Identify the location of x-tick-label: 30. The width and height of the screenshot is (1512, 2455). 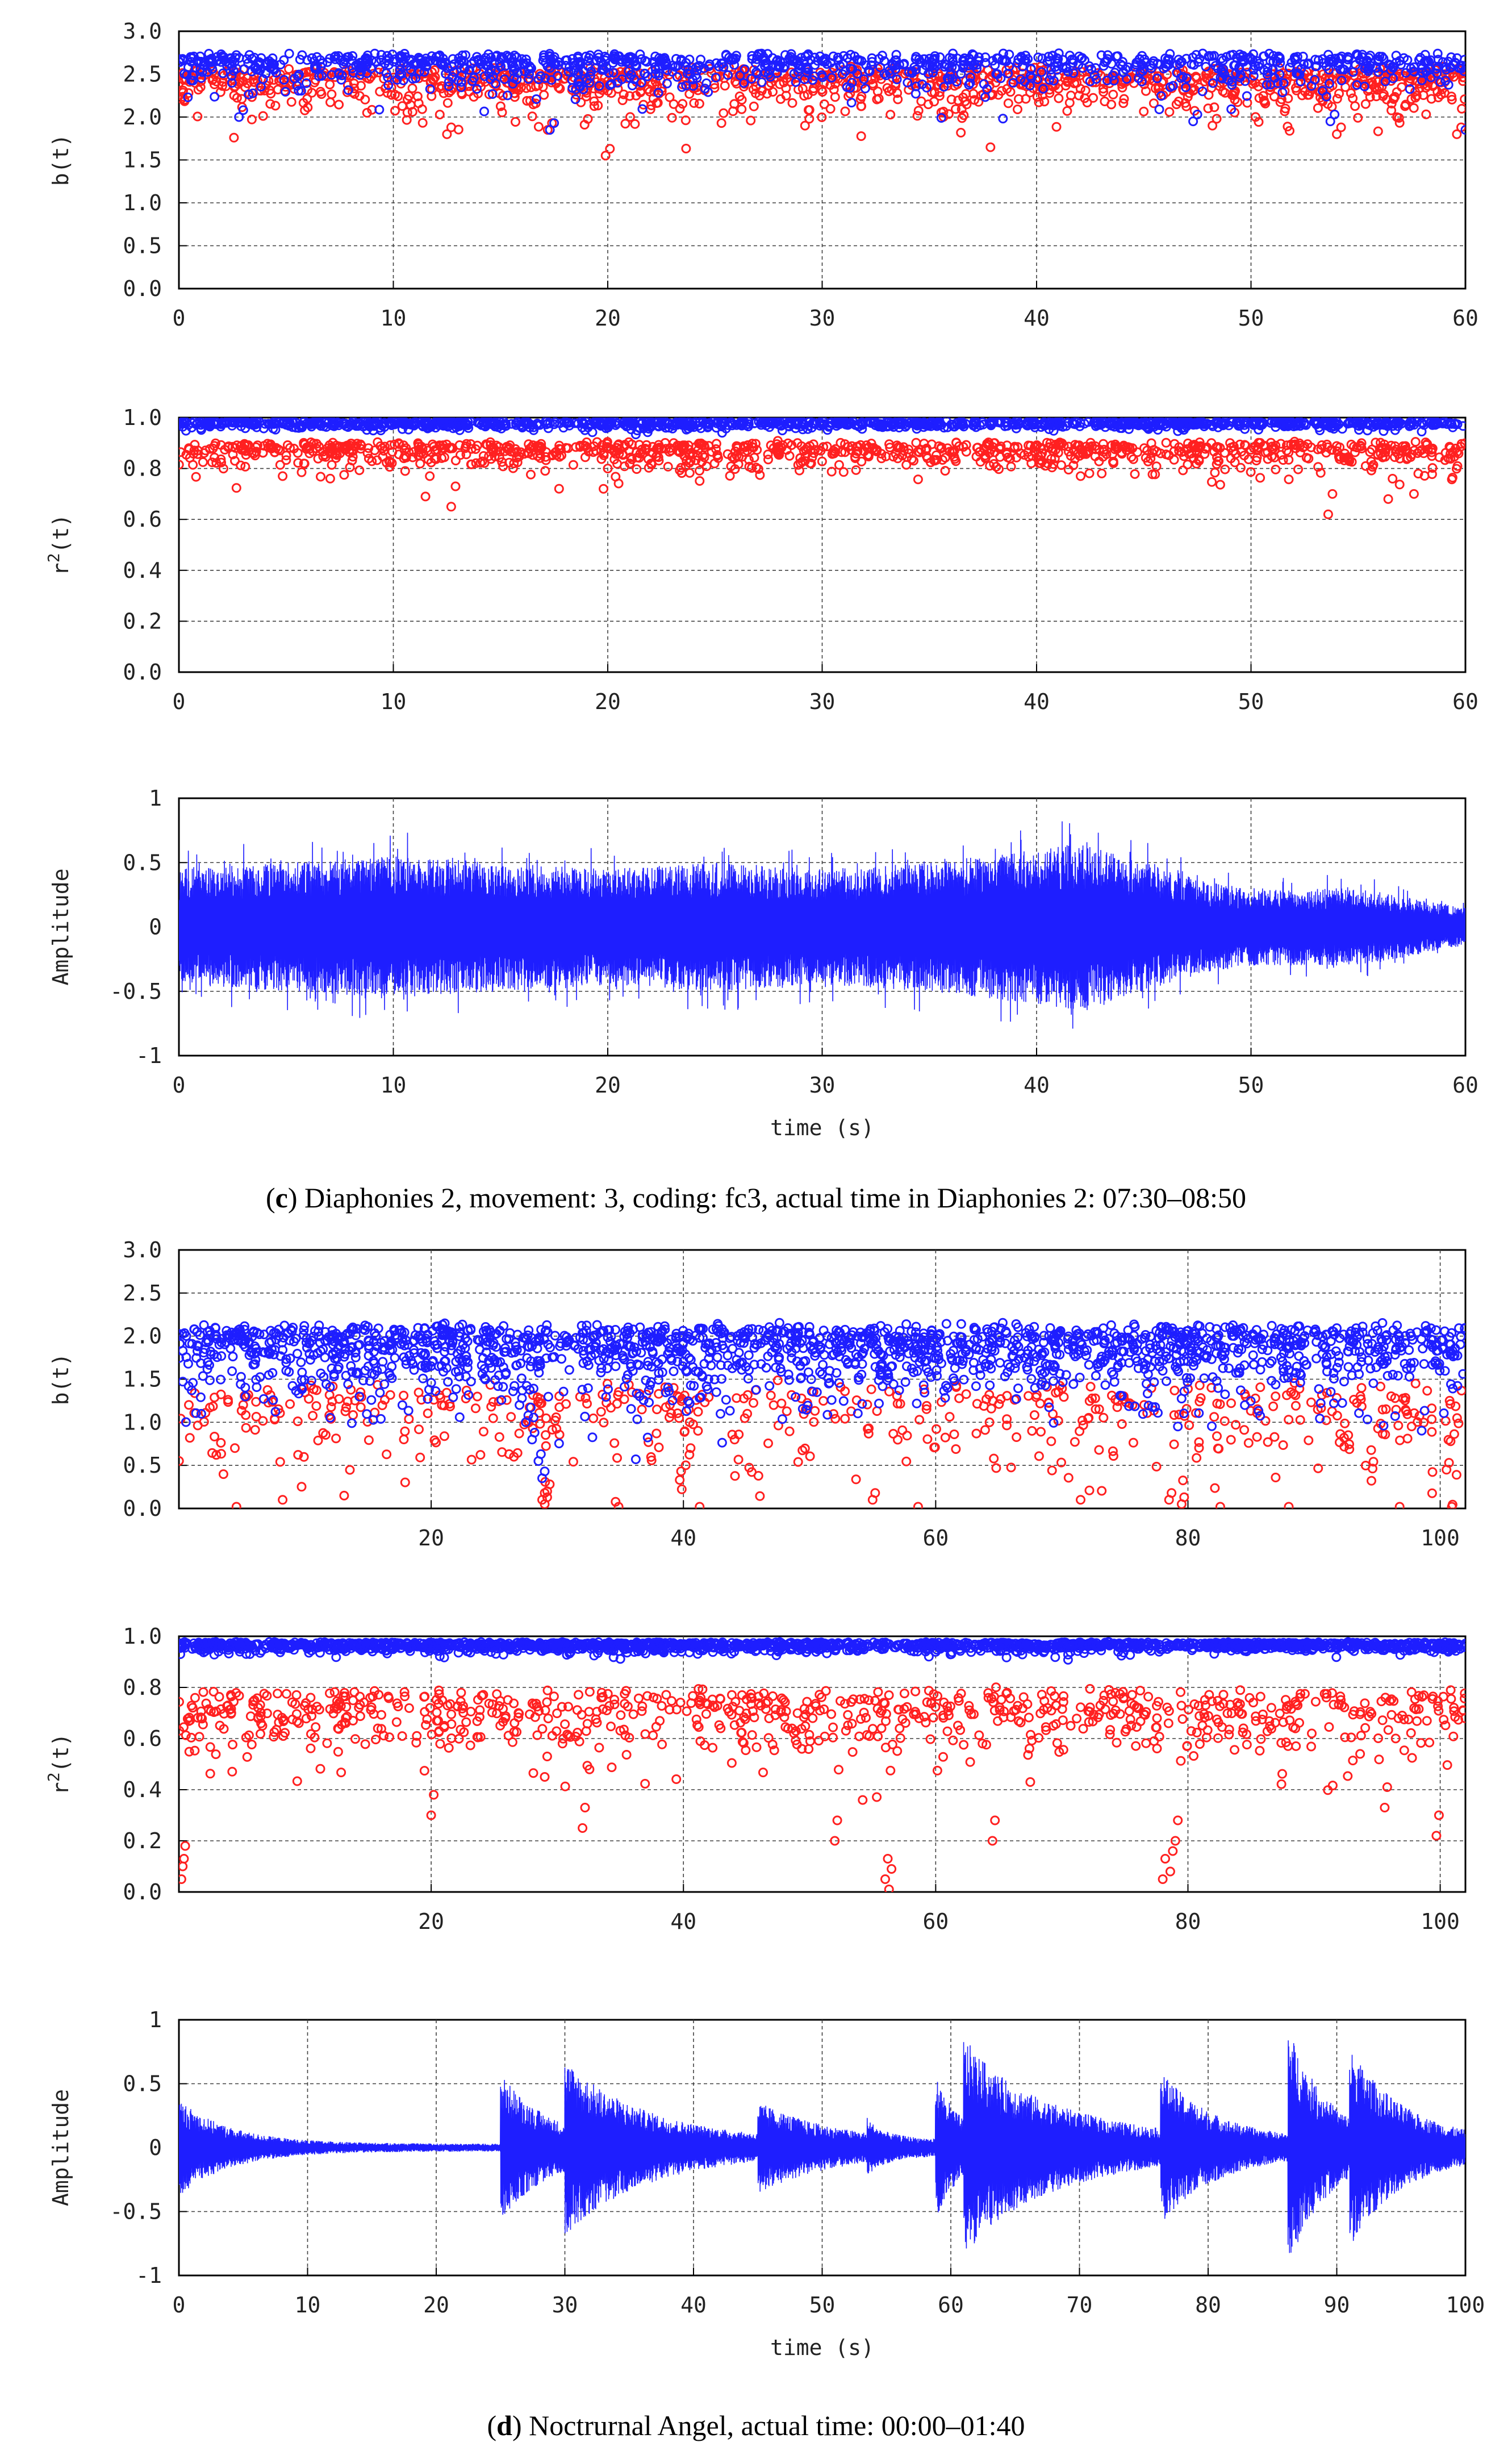
(822, 702).